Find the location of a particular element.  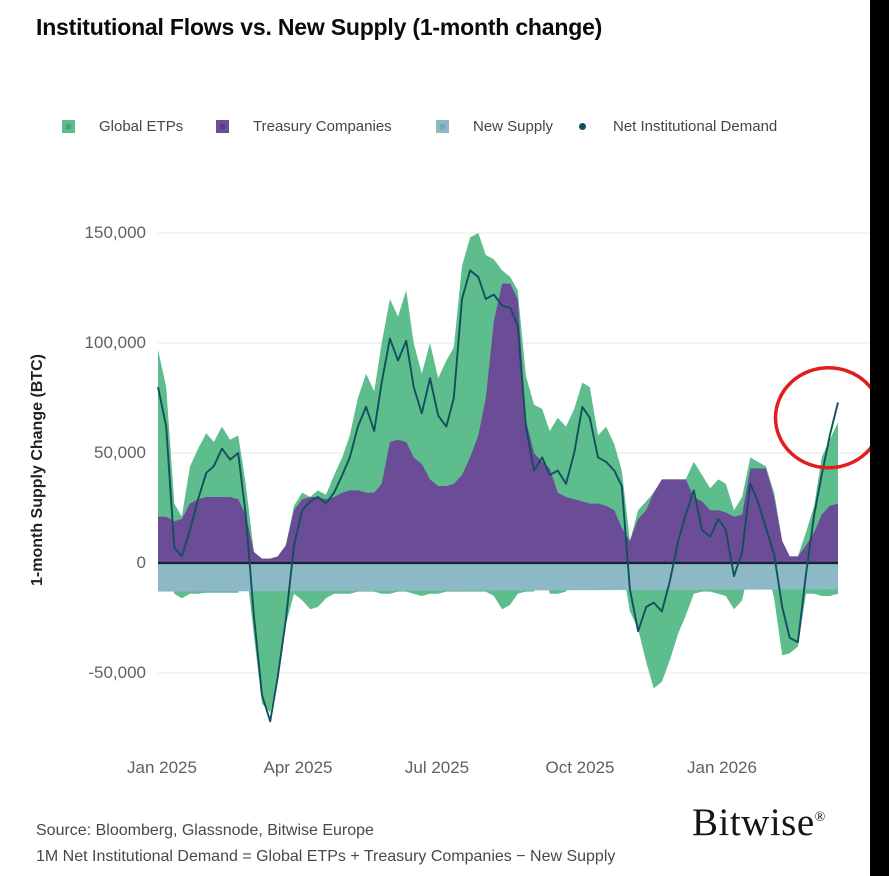

legend-item-net-institutional-demand: Net Institutional Demand is located at coordinates (677, 126).